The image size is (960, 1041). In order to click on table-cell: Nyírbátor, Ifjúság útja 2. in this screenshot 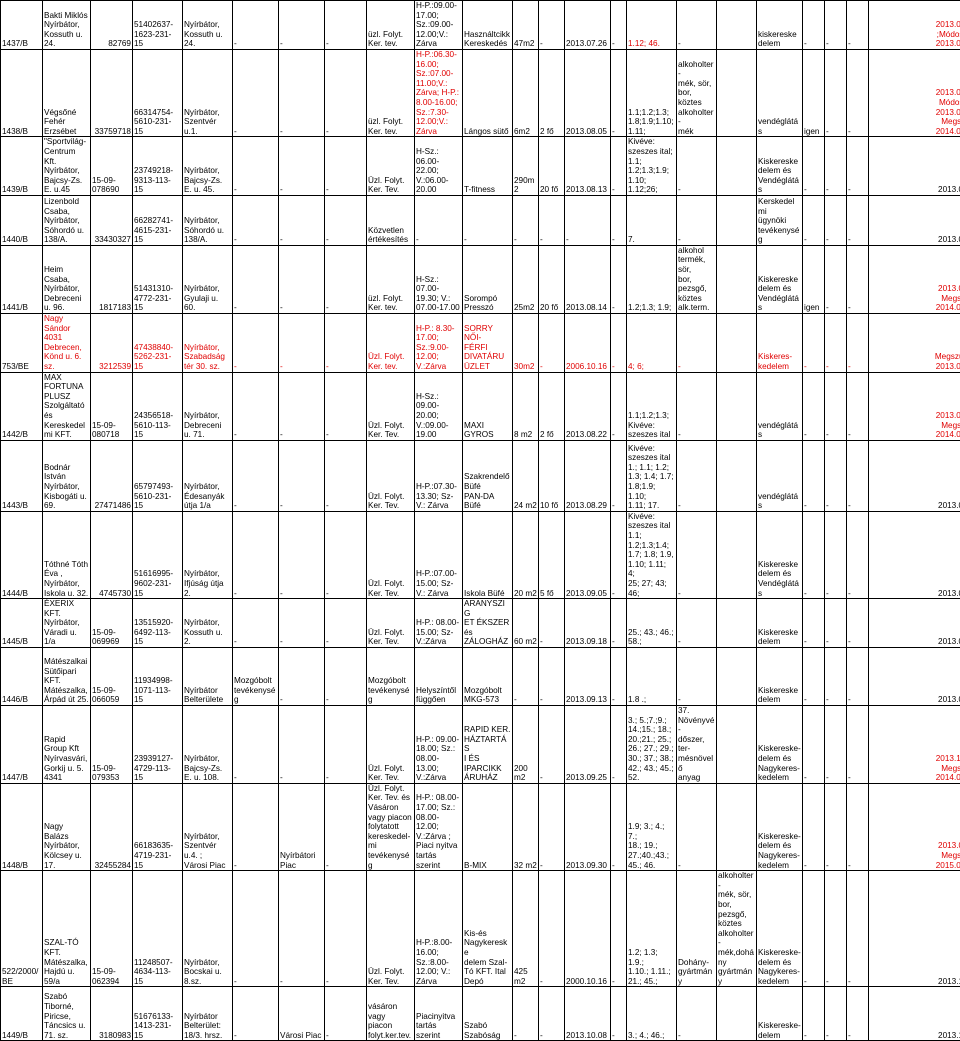, I will do `click(208, 554)`.